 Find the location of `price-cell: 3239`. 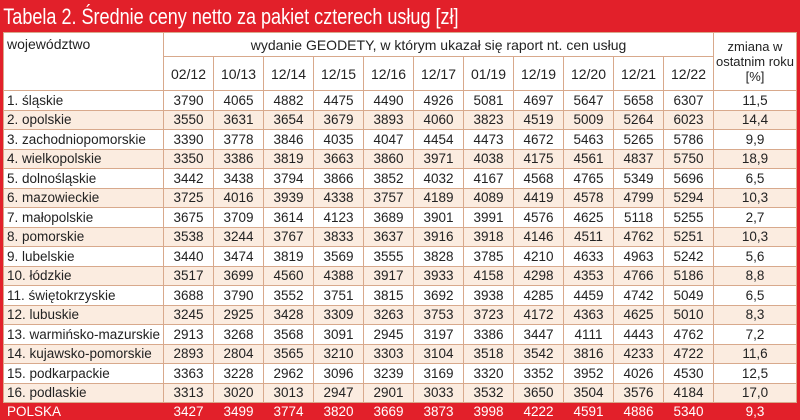

price-cell: 3239 is located at coordinates (388, 373).